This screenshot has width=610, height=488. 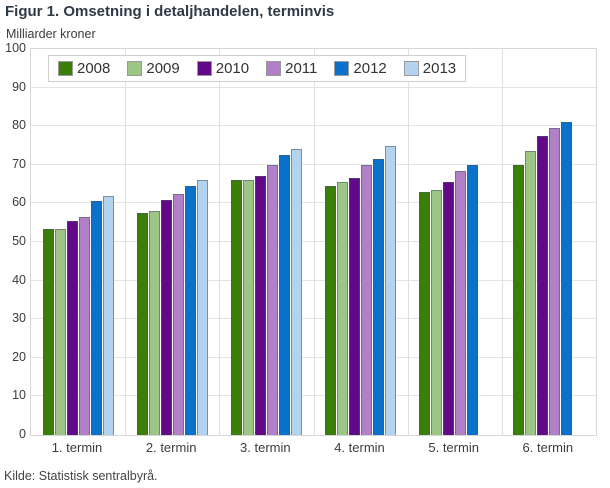 I want to click on bar-2012-5-termin, so click(x=473, y=299).